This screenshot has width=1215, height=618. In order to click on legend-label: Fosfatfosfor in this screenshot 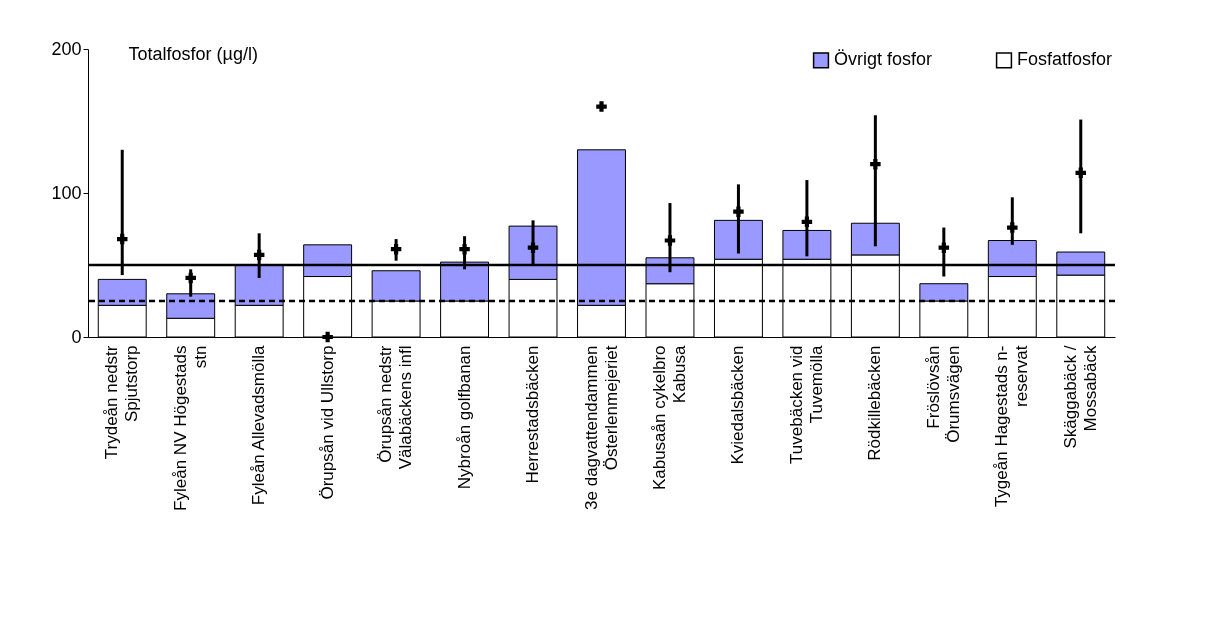, I will do `click(1065, 59)`.